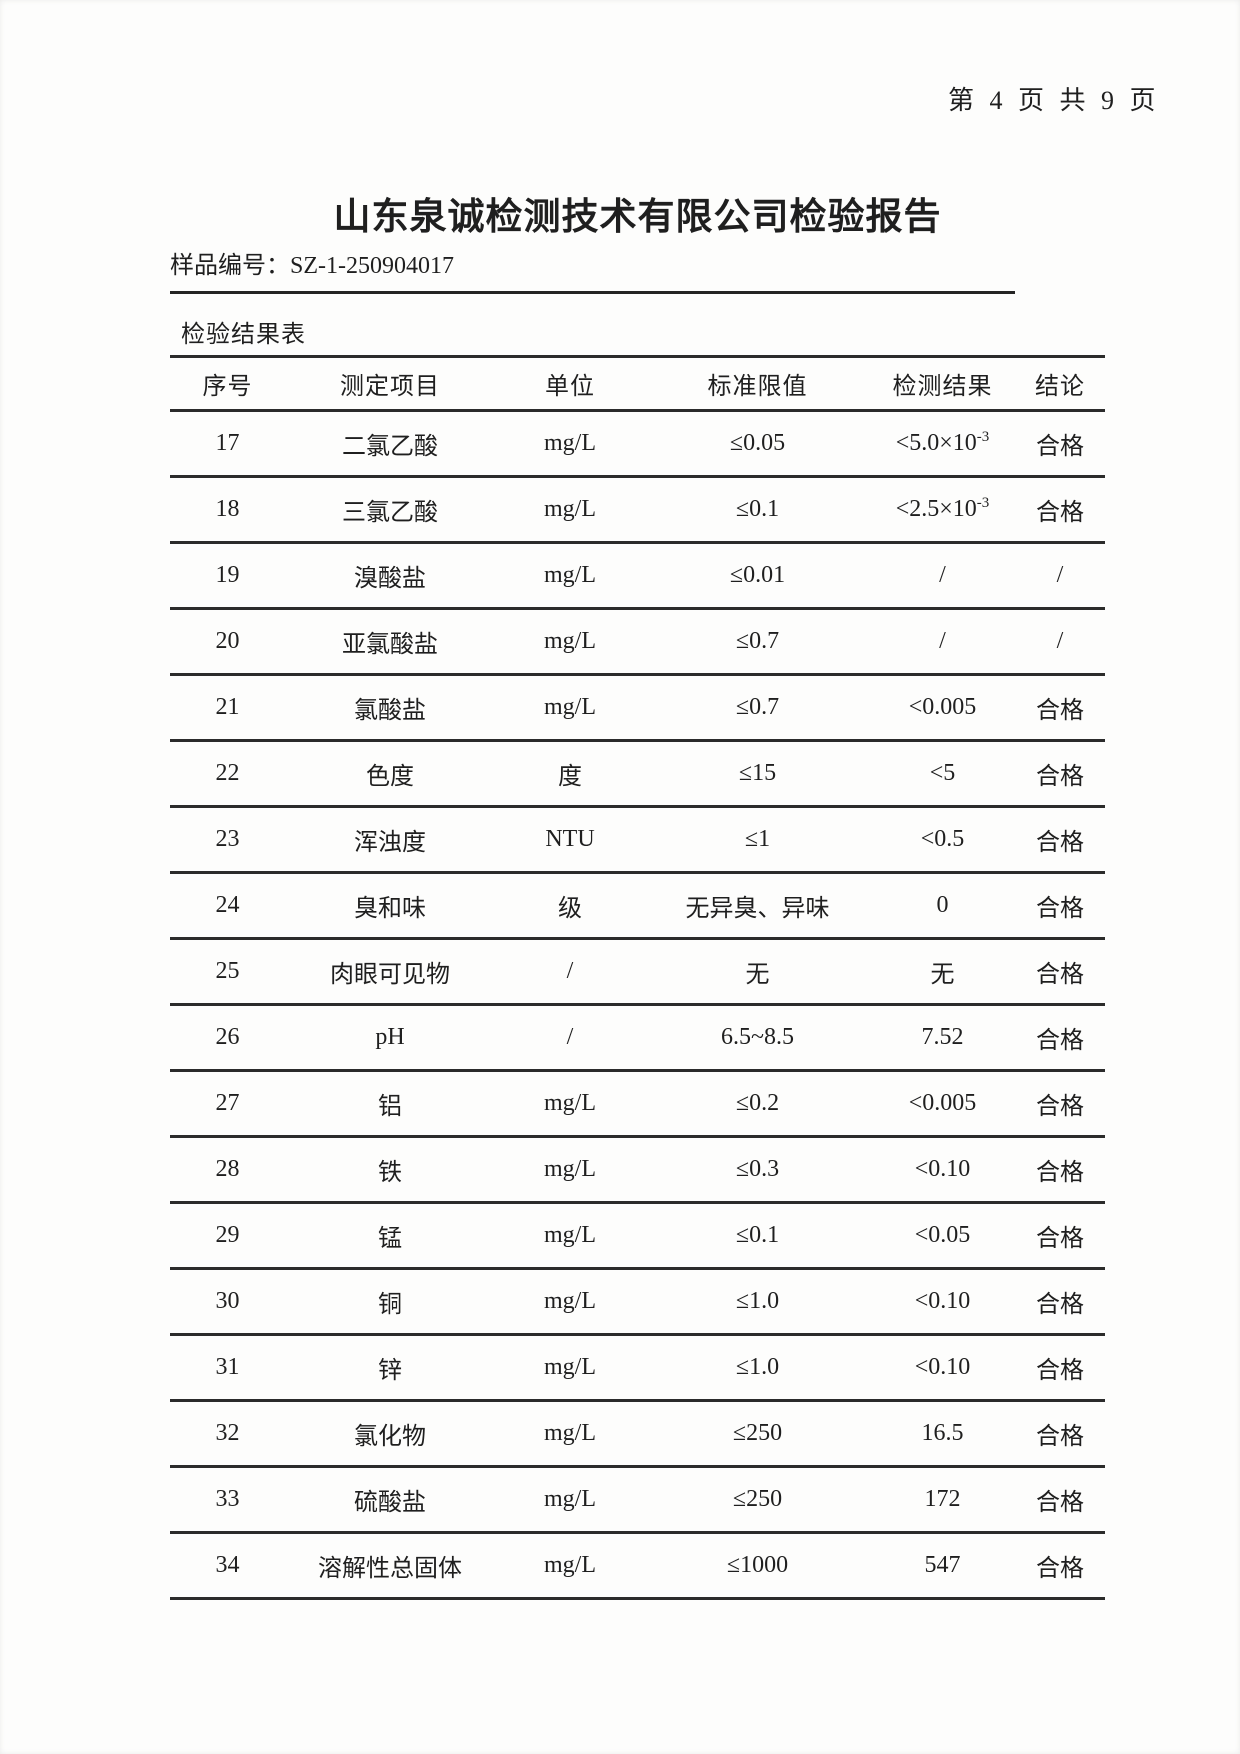 The width and height of the screenshot is (1240, 1754). What do you see at coordinates (942, 1499) in the screenshot?
I see `result-value: 172` at bounding box center [942, 1499].